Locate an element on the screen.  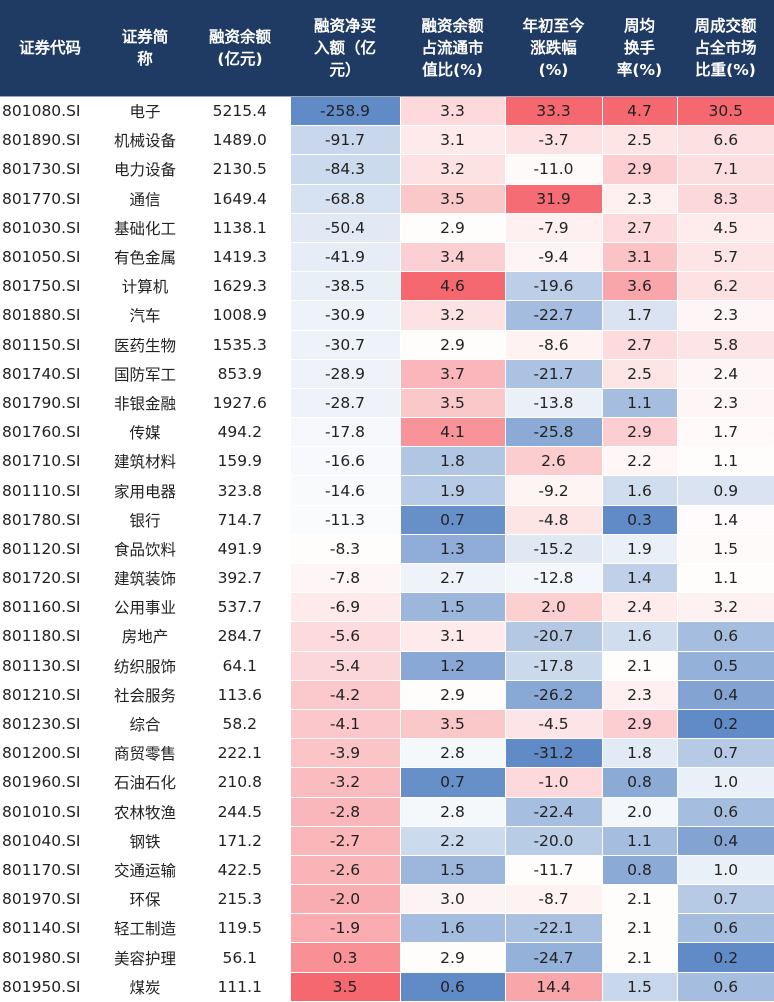
table-row: 801710.SI 建筑材料 159.9 -16.6 1.8 2.6 2.2 1.1 is located at coordinates (387, 461).